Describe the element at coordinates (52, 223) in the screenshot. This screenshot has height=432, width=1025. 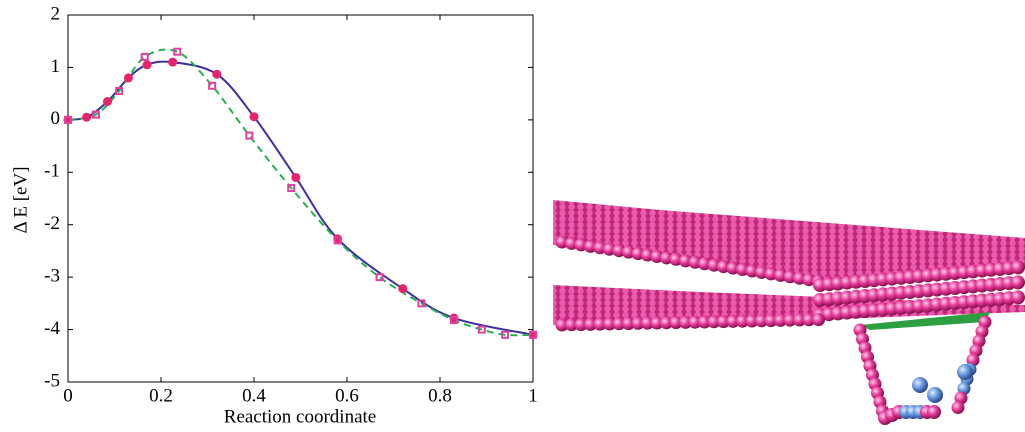
I see `y-tick-label: -2` at that location.